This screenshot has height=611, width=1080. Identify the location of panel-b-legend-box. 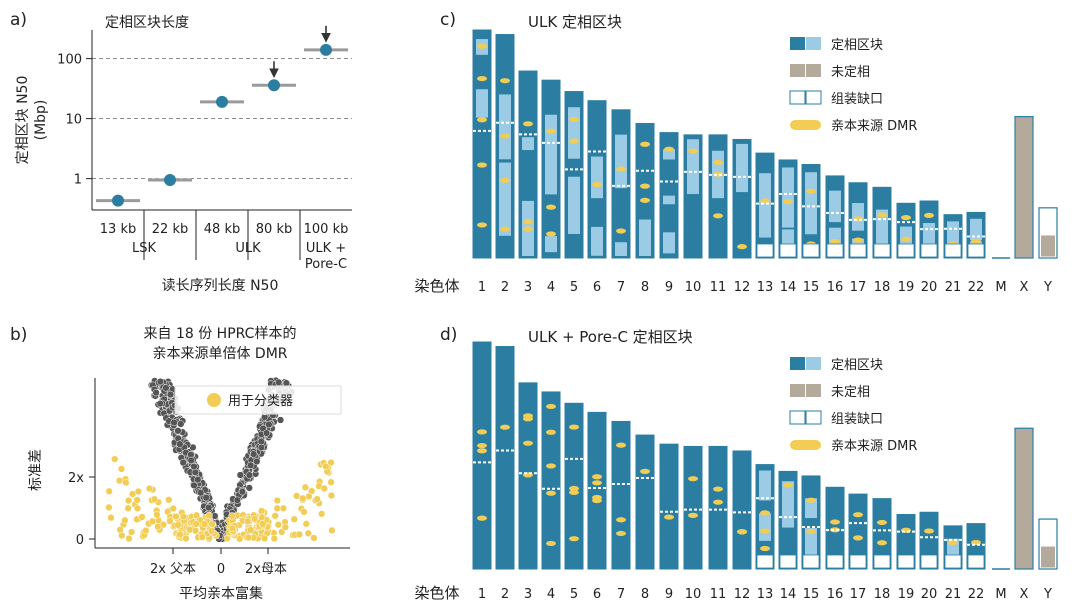
(258, 400).